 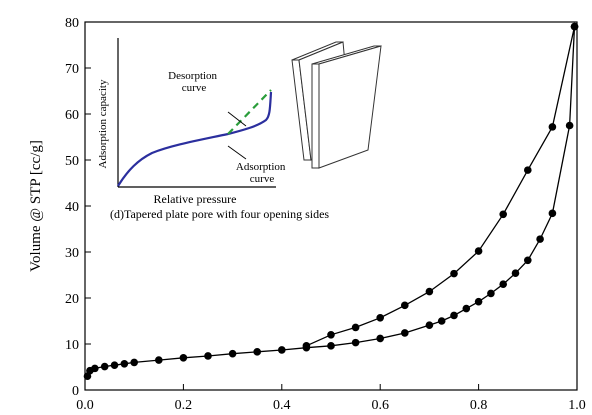 I want to click on inset-adsorption-curve, so click(x=195, y=139).